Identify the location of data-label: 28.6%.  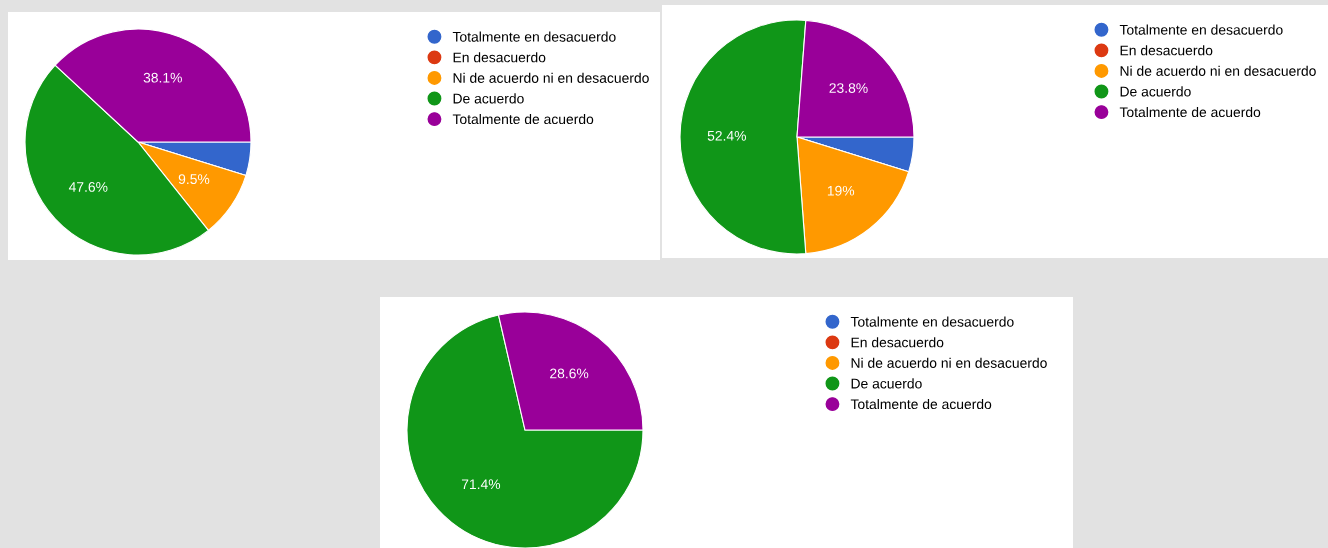
(569, 373).